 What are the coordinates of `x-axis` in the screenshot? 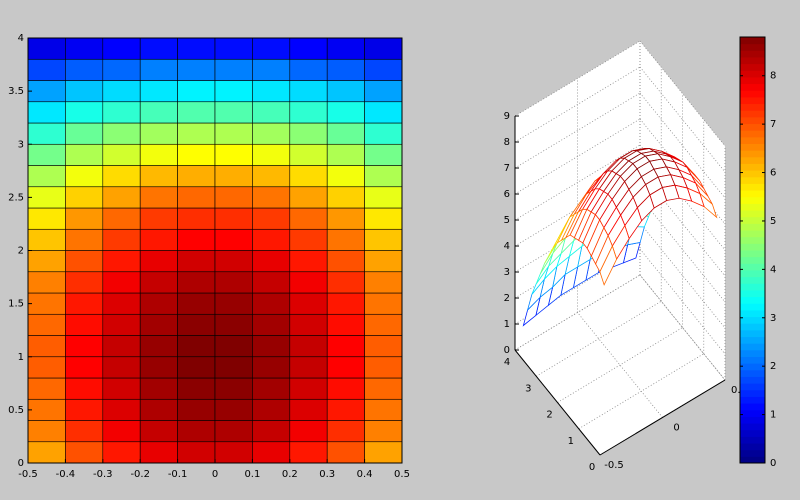 It's located at (662, 417).